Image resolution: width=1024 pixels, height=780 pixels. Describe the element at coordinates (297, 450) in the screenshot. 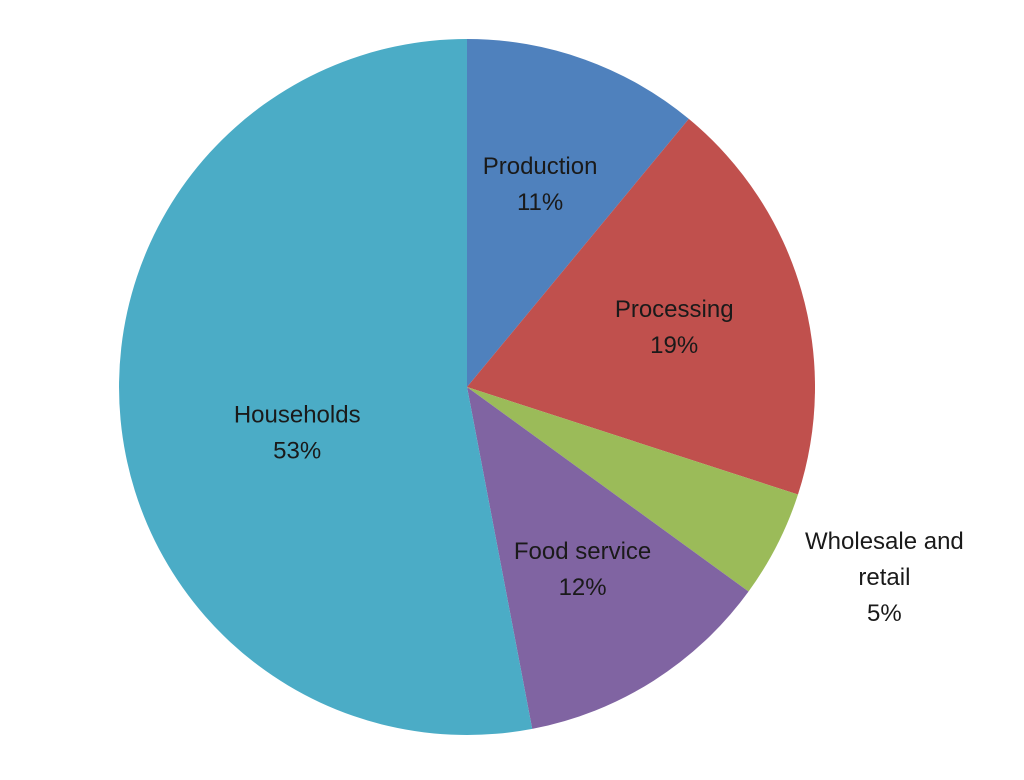

I see `pie-slice-value-label: 53%` at that location.